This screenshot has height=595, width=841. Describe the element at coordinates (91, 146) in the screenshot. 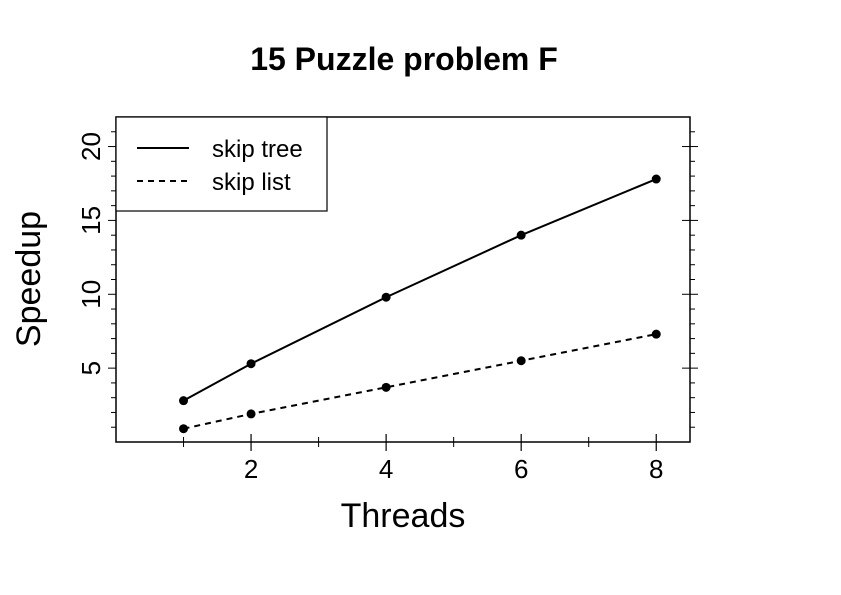

I see `y-tick-label: 20` at that location.